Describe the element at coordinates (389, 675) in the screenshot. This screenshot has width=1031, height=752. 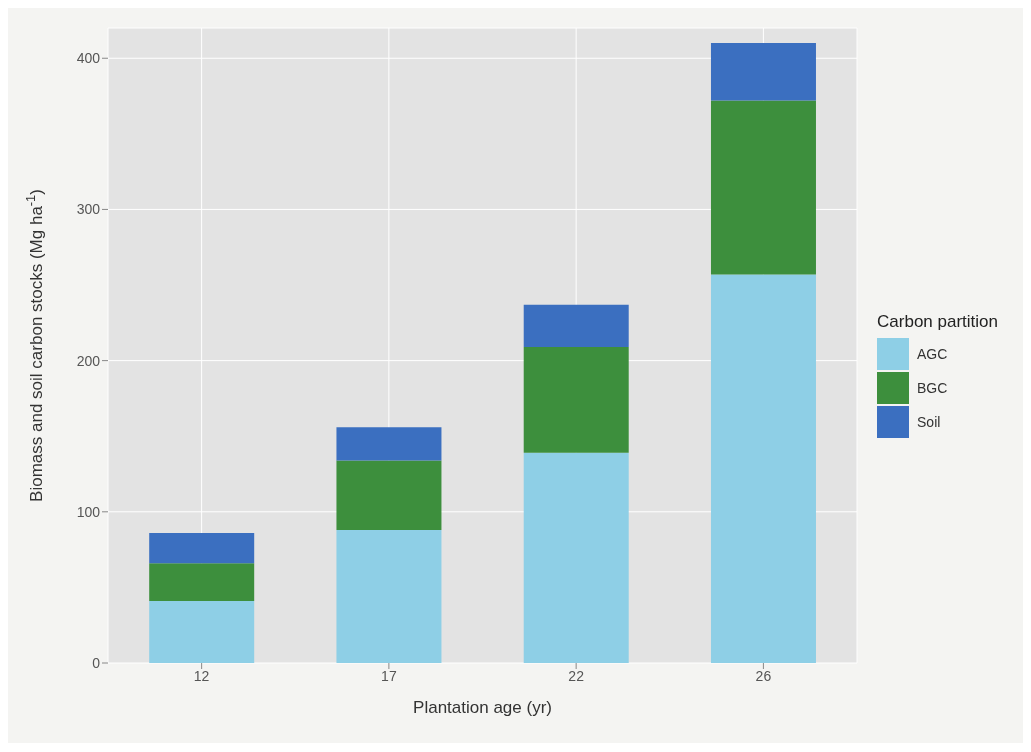
I see `x-tick-label: 17` at that location.